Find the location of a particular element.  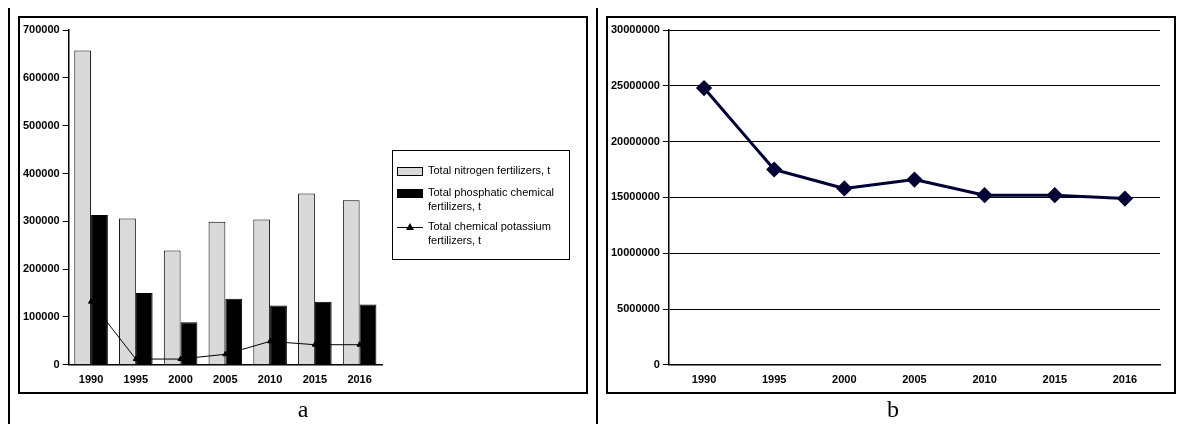

y-tick-label: 300000 is located at coordinates (41, 220).